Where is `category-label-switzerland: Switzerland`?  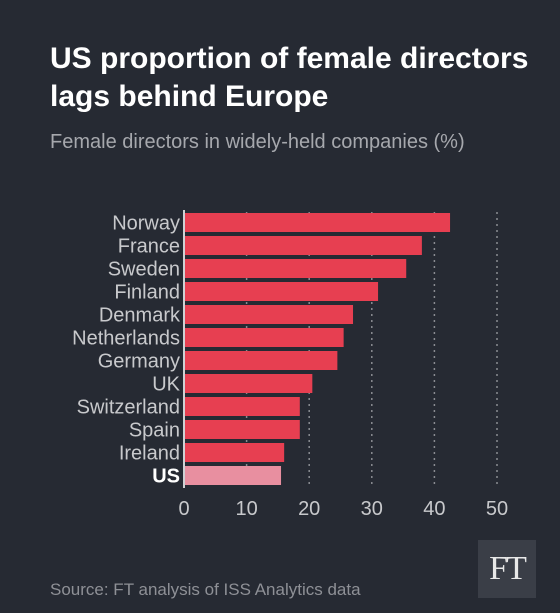
category-label-switzerland: Switzerland is located at coordinates (128, 408).